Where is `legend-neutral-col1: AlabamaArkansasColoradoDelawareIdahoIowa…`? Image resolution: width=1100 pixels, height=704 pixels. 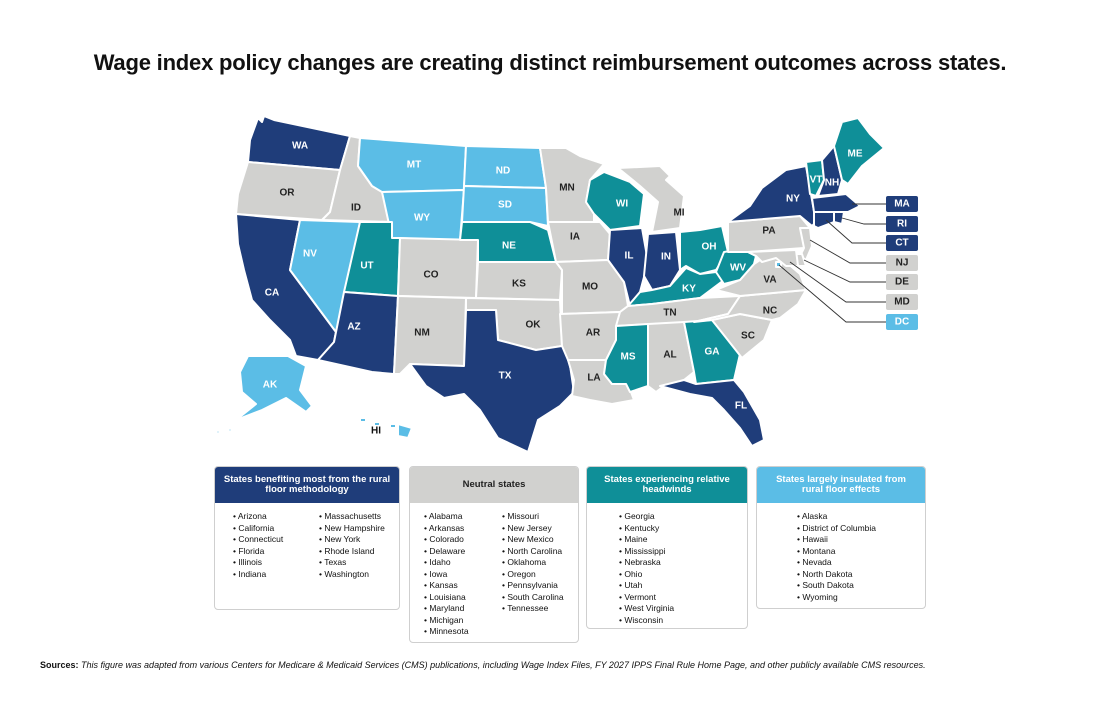
legend-neutral-col1: AlabamaArkansasColoradoDelawareIdahoIowa… is located at coordinates (463, 574).